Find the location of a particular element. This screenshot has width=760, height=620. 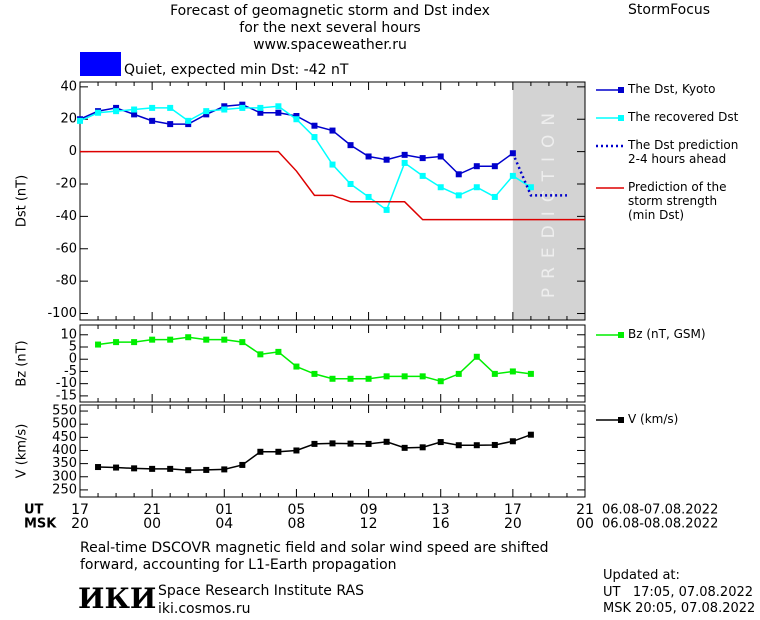

legend-label: The recovered Dst is located at coordinates (683, 117).